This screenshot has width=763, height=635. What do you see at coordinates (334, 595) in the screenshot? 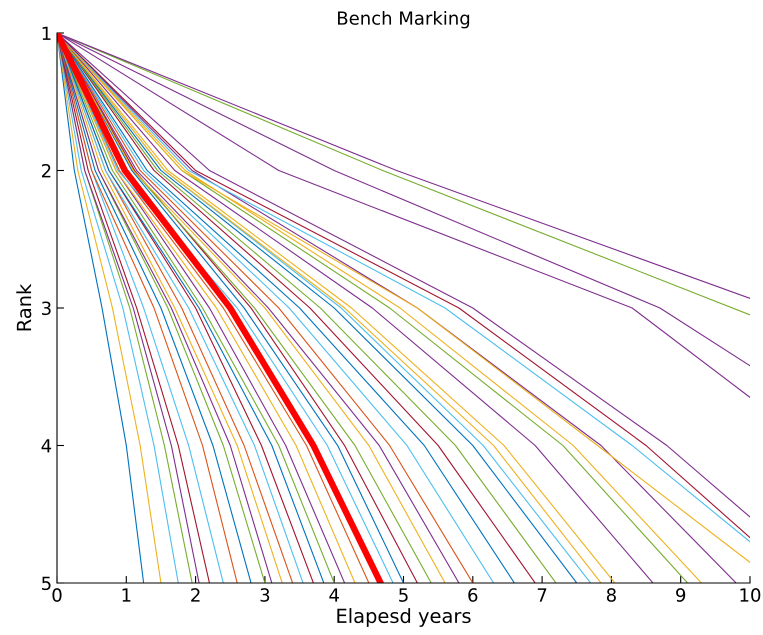
I see `x-tick-label: 4` at bounding box center [334, 595].